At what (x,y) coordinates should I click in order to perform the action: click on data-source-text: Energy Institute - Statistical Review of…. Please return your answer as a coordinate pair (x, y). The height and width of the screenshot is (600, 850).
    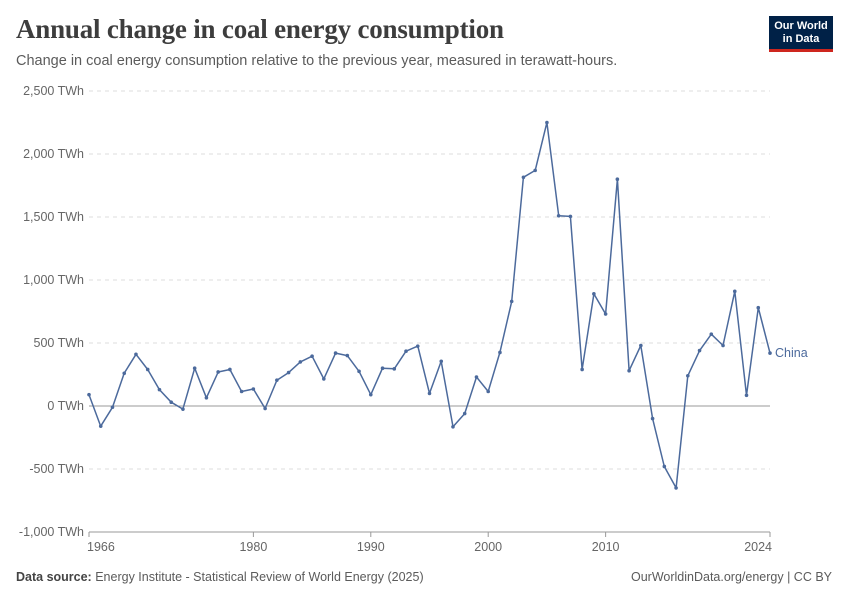
    Looking at the image, I should click on (259, 577).